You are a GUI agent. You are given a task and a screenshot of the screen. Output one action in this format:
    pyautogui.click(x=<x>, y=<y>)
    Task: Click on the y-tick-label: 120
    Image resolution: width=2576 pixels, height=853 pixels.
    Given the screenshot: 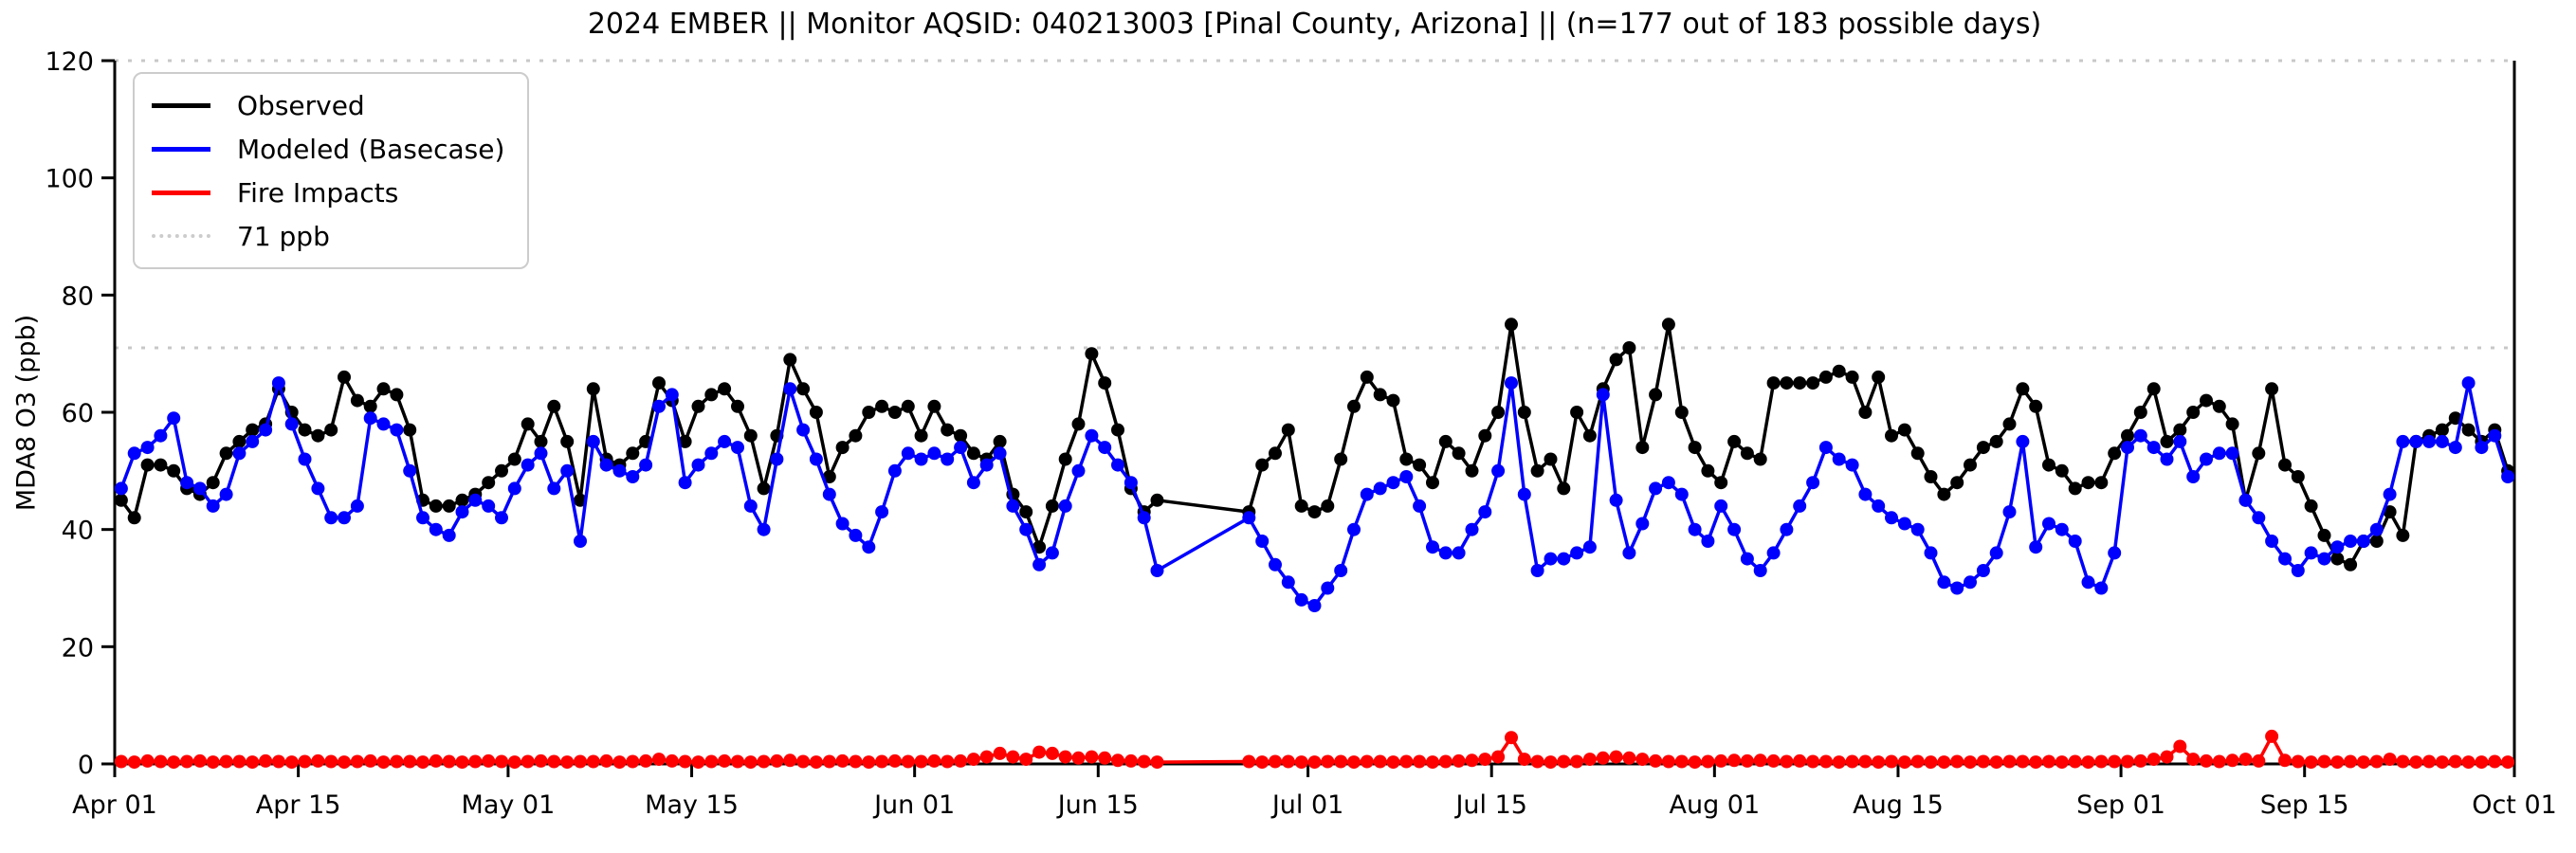 What is the action you would take?
    pyautogui.click(x=69, y=62)
    